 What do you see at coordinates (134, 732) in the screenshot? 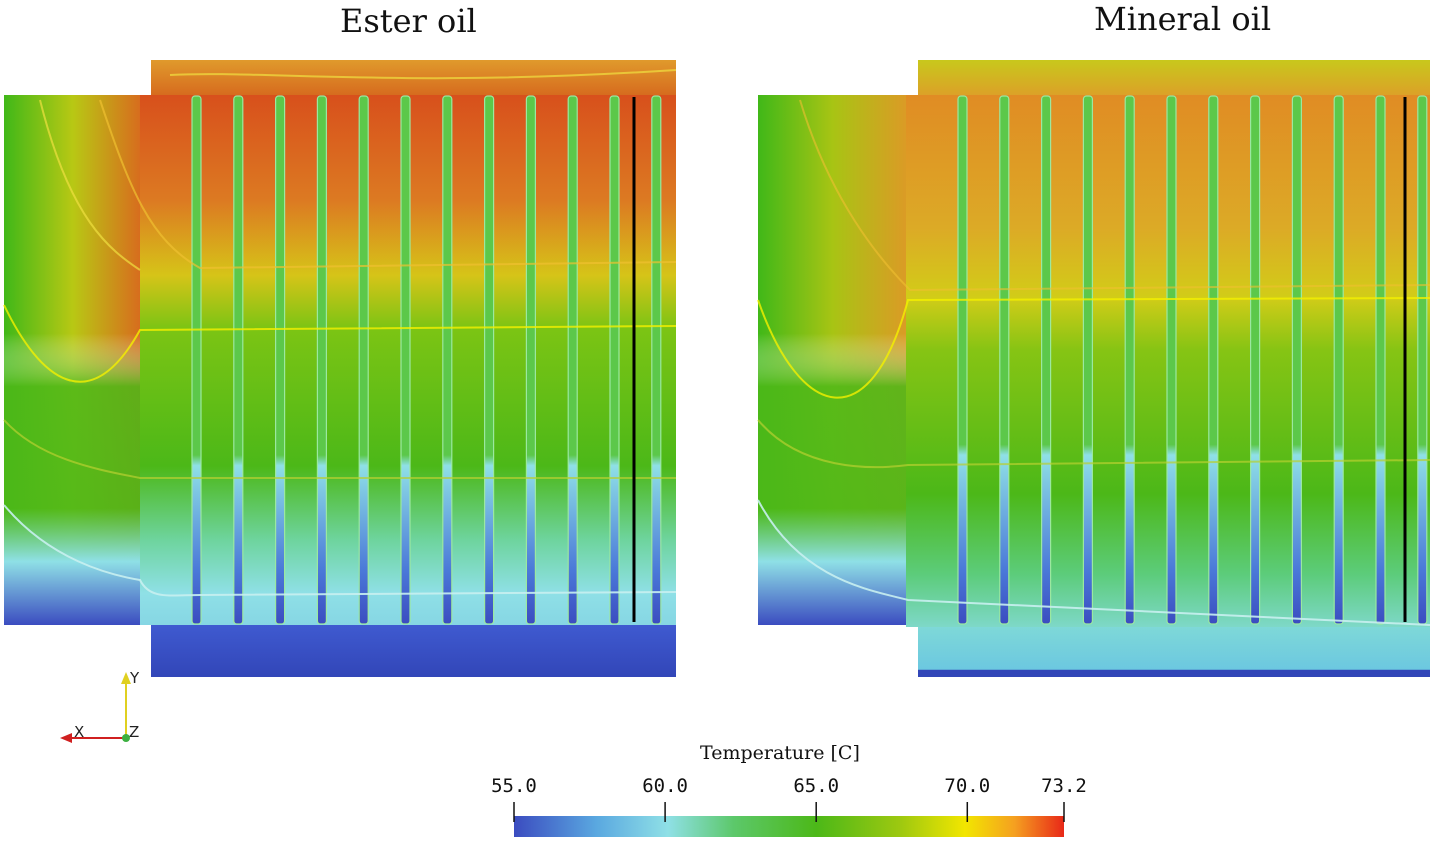
I see `z-axis-label: Z` at bounding box center [134, 732].